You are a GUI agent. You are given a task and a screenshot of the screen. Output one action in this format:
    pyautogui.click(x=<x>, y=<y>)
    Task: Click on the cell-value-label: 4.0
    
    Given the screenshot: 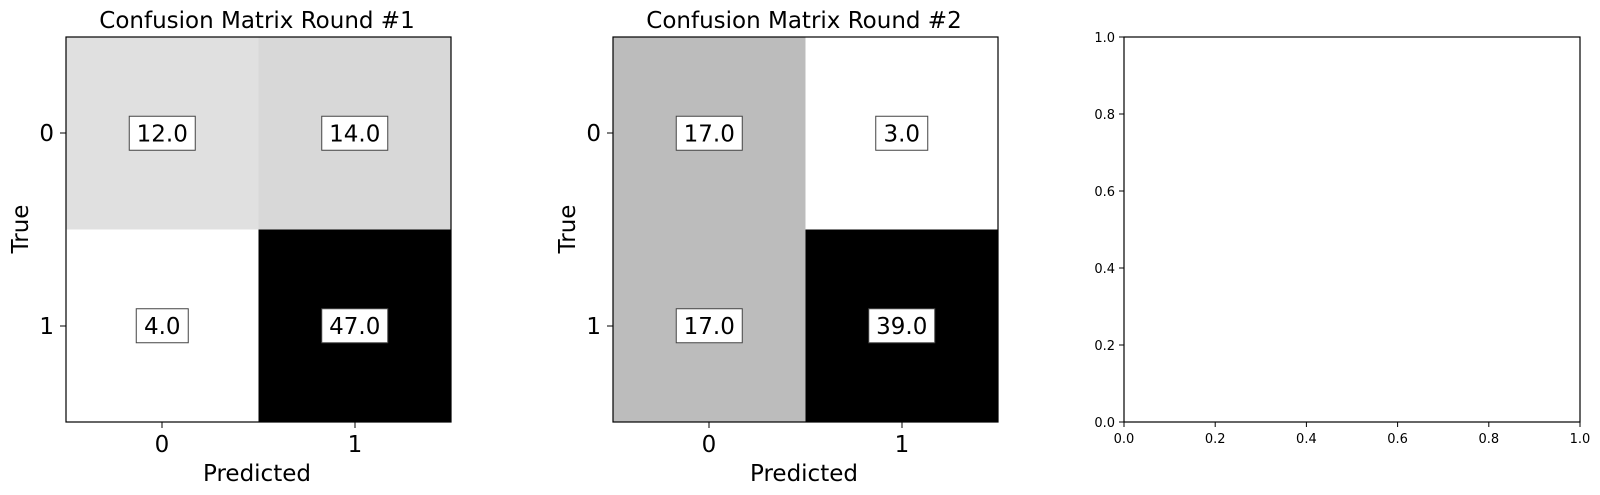 What is the action you would take?
    pyautogui.click(x=162, y=326)
    